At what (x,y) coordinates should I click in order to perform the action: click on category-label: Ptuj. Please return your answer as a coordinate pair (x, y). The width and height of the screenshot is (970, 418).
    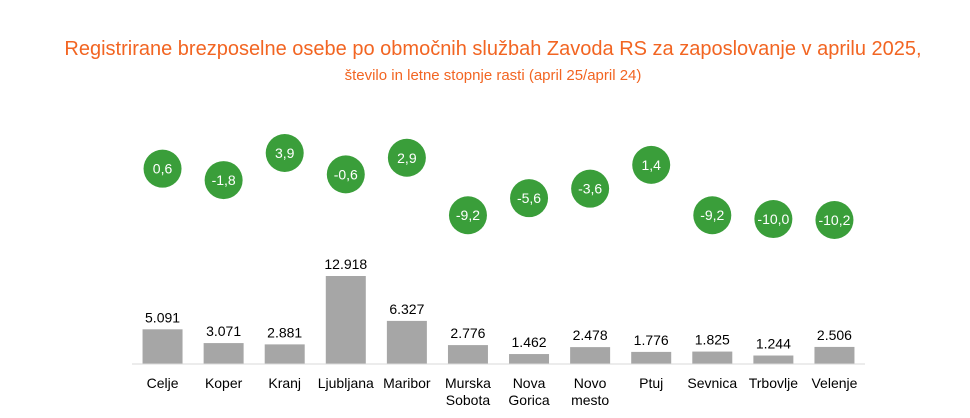
    Looking at the image, I should click on (651, 383).